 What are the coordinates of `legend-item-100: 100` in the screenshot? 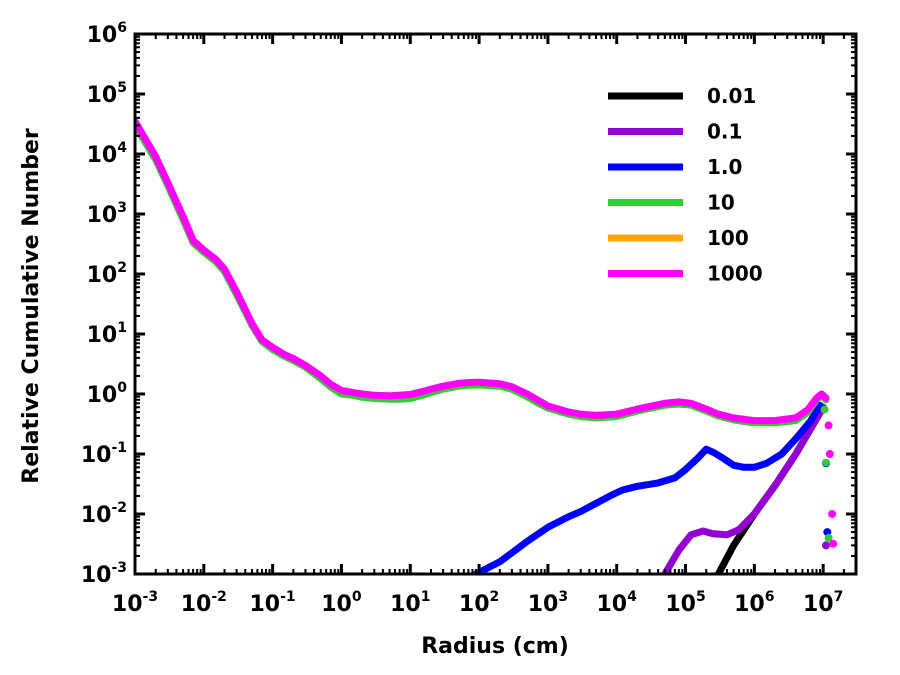 It's located at (678, 238).